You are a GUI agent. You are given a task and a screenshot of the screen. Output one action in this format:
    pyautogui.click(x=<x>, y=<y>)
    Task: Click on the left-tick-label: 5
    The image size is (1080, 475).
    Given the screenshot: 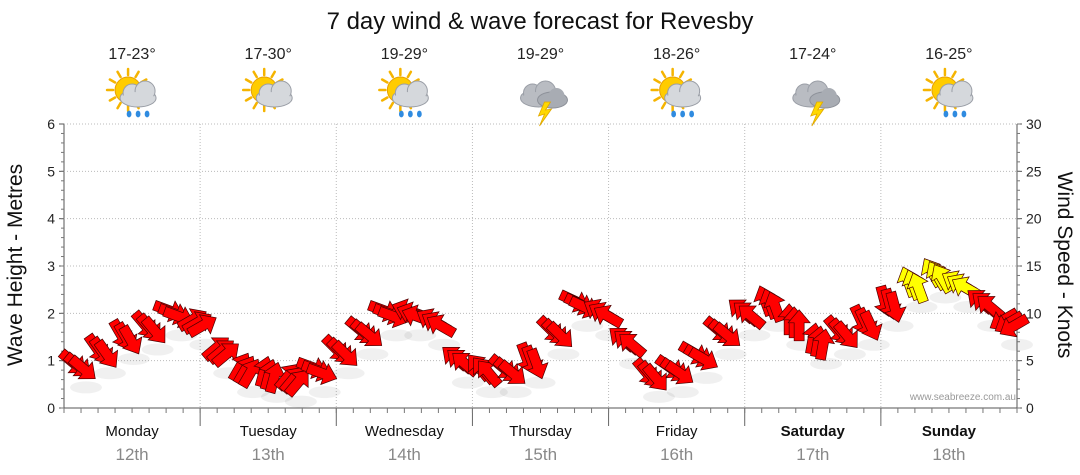 What is the action you would take?
    pyautogui.click(x=51, y=171)
    